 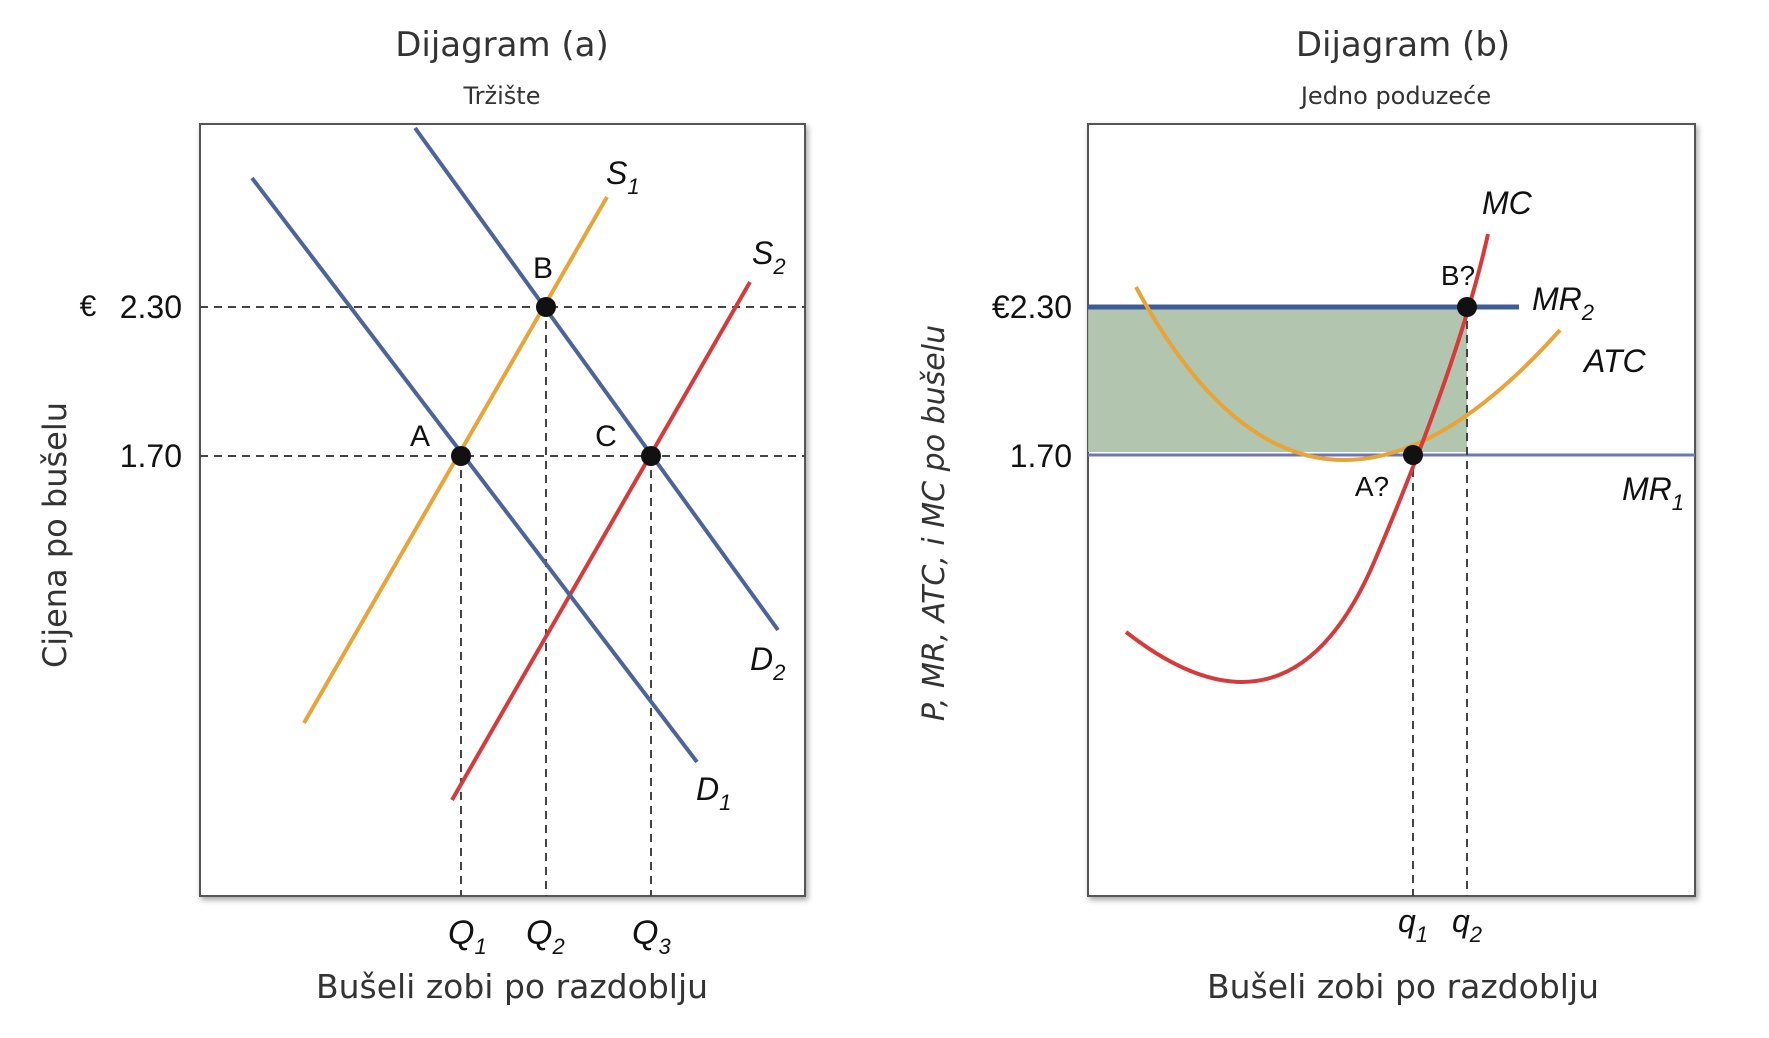 I want to click on q1-tick-label-b: q1, so click(x=1413, y=925).